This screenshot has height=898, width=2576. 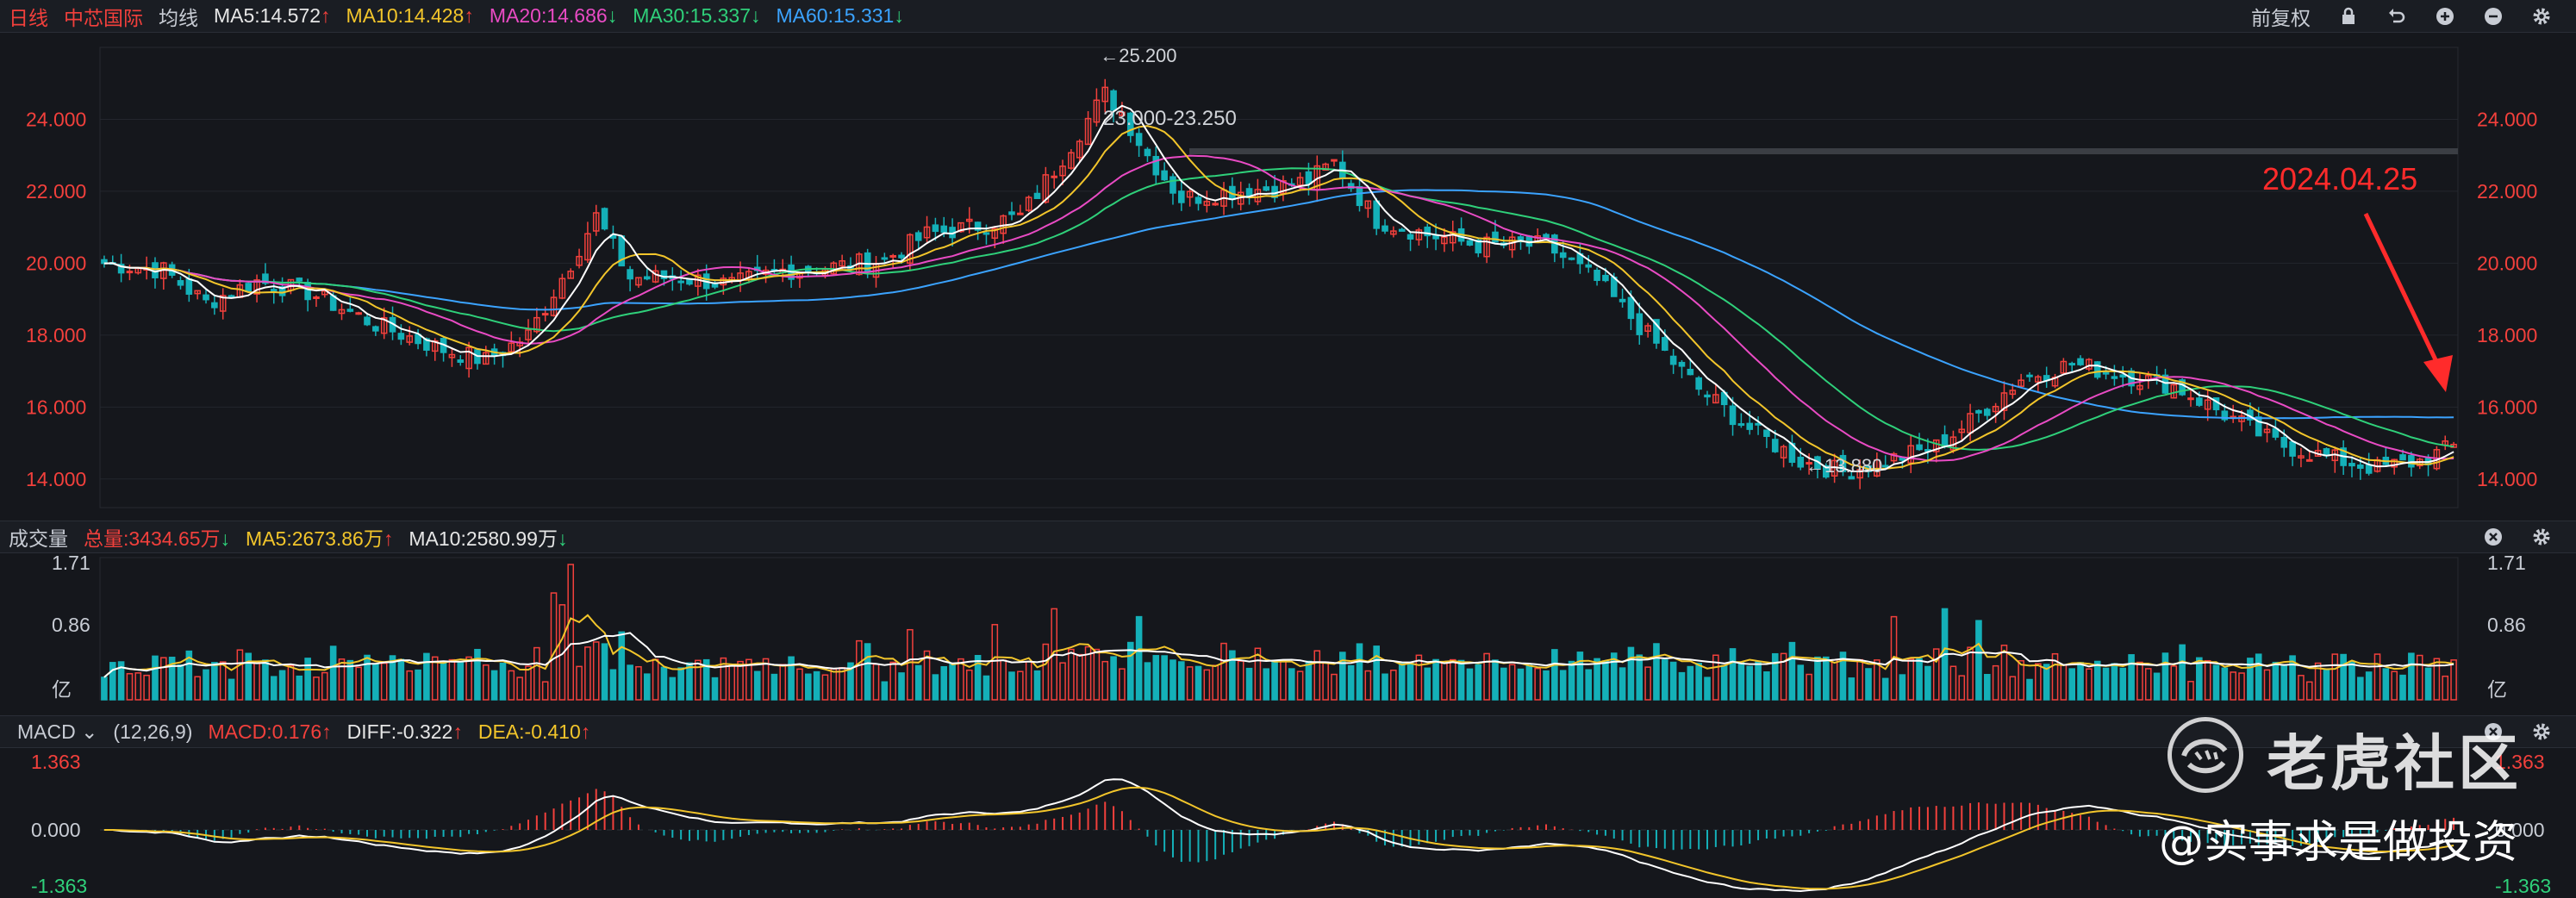 What do you see at coordinates (534, 731) in the screenshot?
I see `dea-value: DEA:-0.410↑` at bounding box center [534, 731].